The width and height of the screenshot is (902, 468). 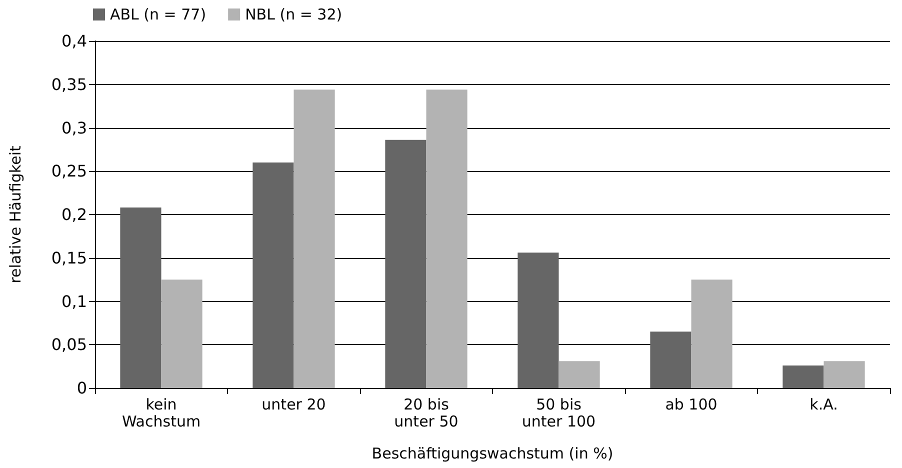 I want to click on x-tick-label: ab 100, so click(x=691, y=405).